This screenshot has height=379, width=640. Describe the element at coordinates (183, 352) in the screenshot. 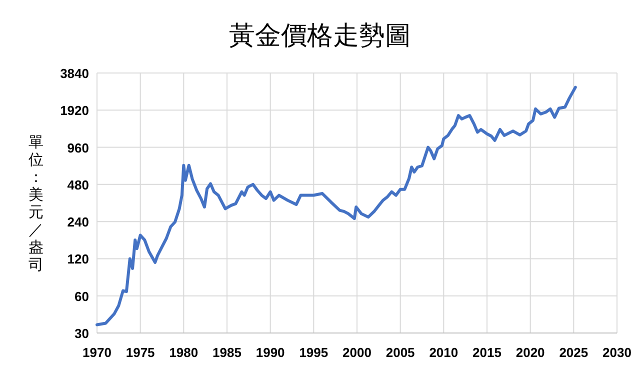

I see `x-tick-label: 1980` at that location.